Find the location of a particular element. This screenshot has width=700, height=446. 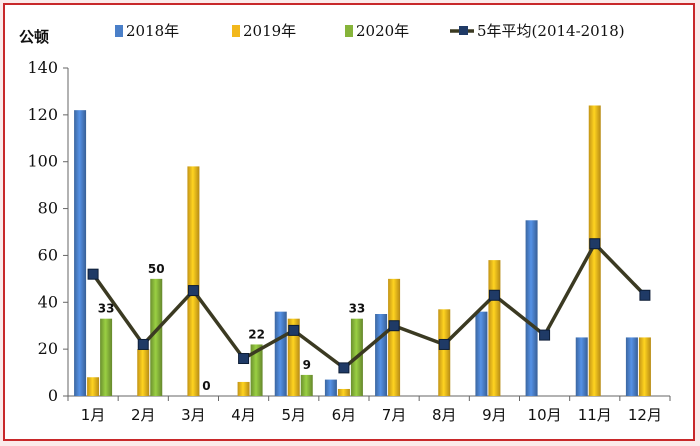

bar-2018年-5月 is located at coordinates (280, 353).